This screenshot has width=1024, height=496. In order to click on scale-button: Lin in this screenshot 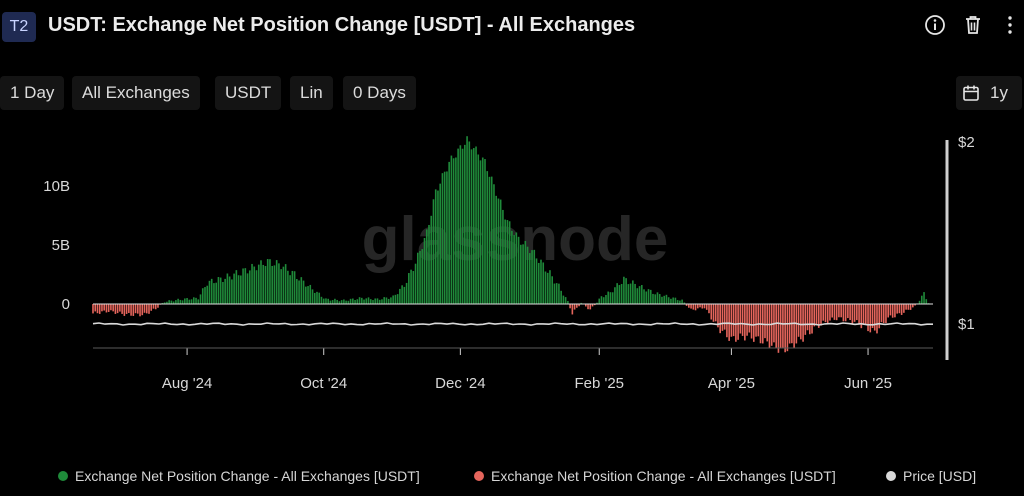, I will do `click(311, 93)`.